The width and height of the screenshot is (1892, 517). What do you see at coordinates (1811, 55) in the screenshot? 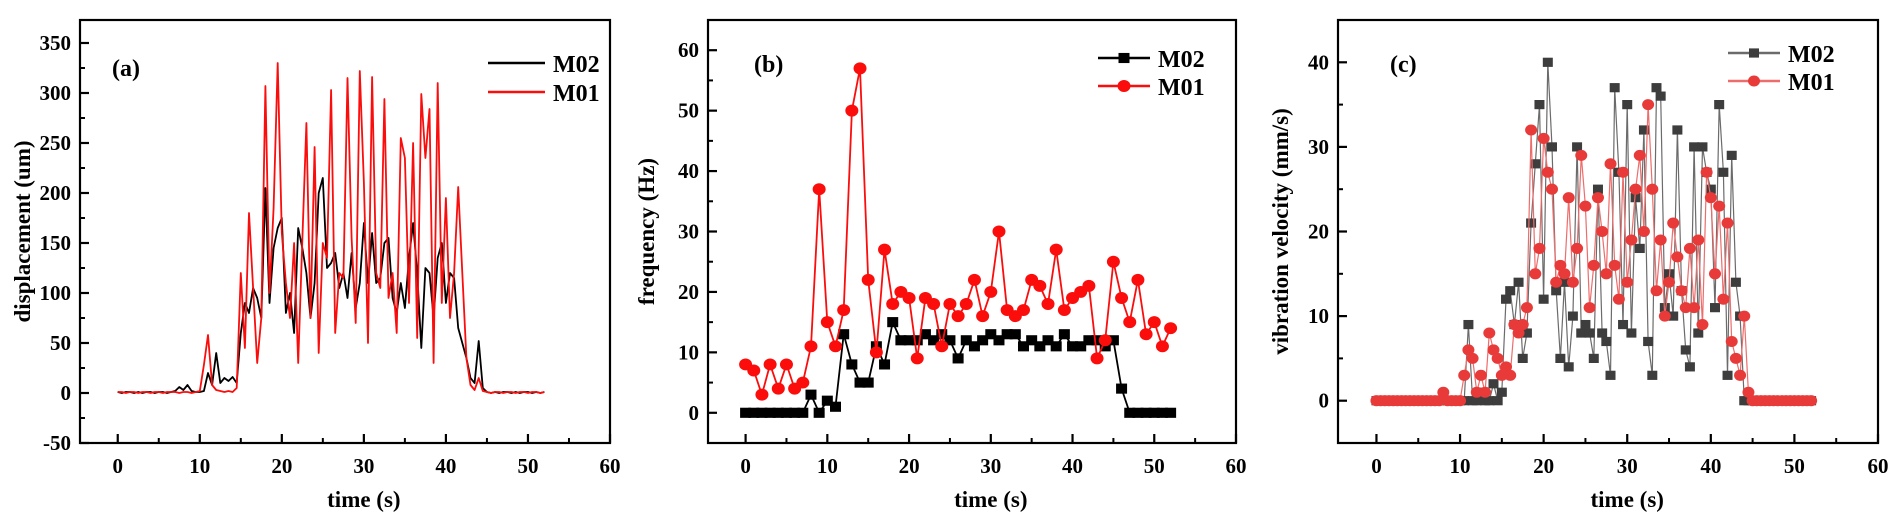
I see `legend-label: M02` at bounding box center [1811, 55].